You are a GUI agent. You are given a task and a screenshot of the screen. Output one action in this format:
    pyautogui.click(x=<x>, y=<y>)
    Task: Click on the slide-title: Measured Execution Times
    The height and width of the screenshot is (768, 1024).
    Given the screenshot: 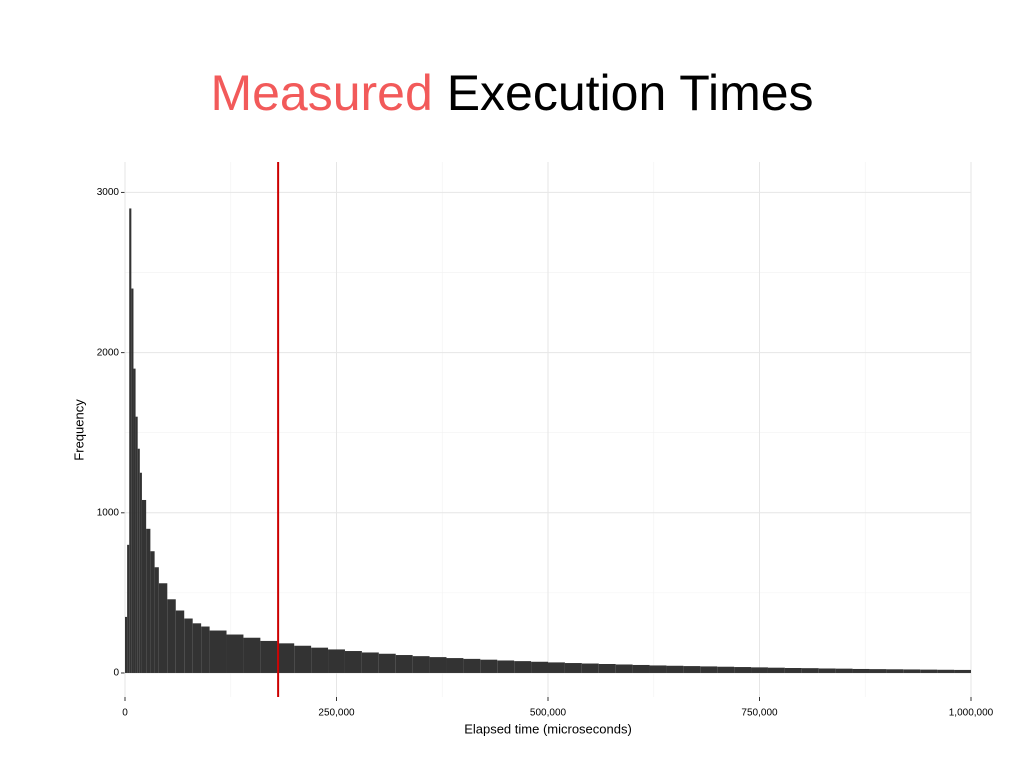 What is the action you would take?
    pyautogui.click(x=511, y=93)
    